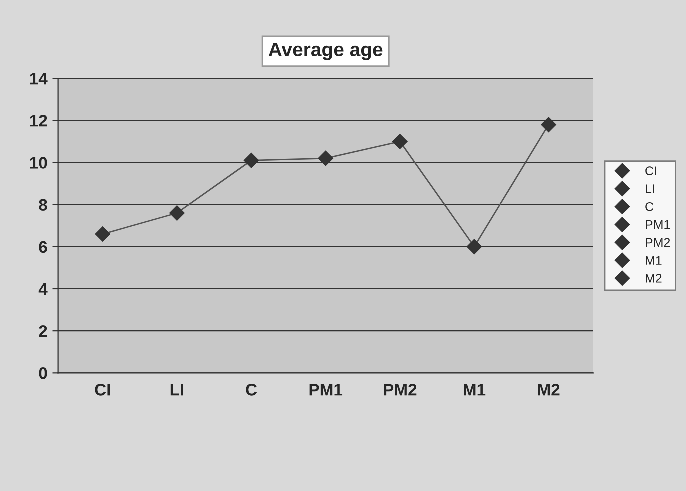  Describe the element at coordinates (43, 374) in the screenshot. I see `y-tick-label: 0` at that location.